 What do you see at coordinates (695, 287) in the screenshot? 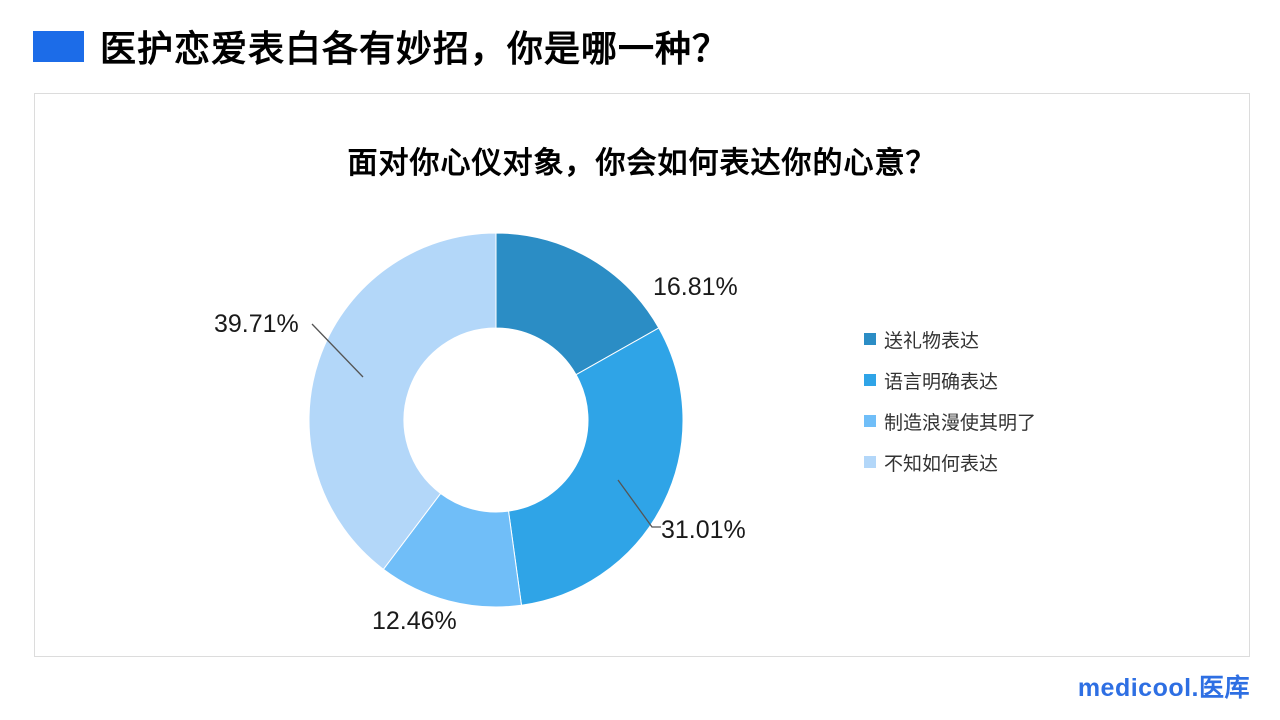
I see `slice-value-label: 16.81%` at bounding box center [695, 287].